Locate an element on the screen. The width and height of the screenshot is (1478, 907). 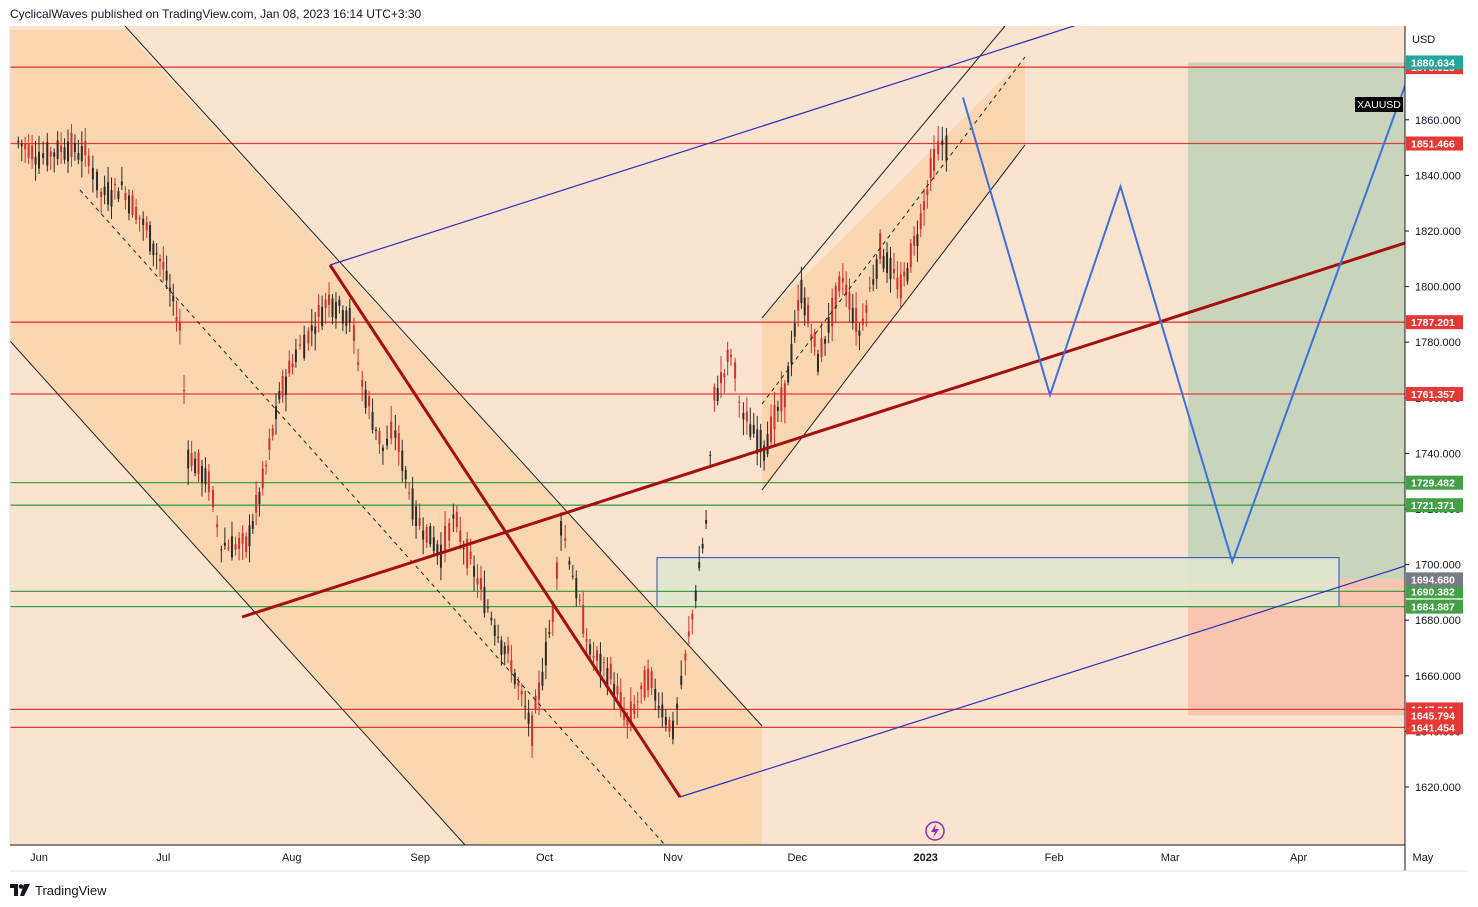
y-tick-label: 1700.000 is located at coordinates (1438, 566).